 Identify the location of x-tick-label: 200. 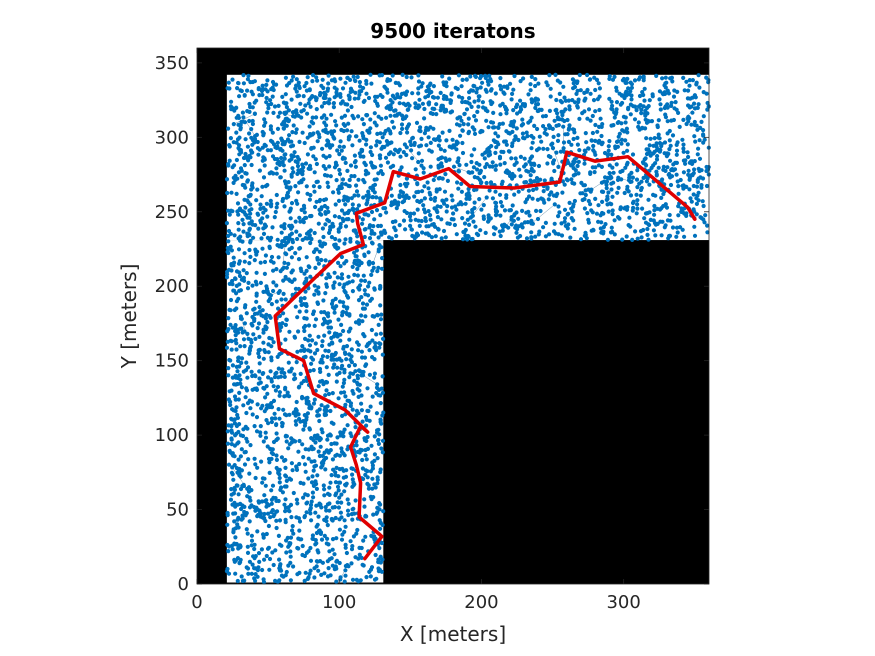
(481, 602).